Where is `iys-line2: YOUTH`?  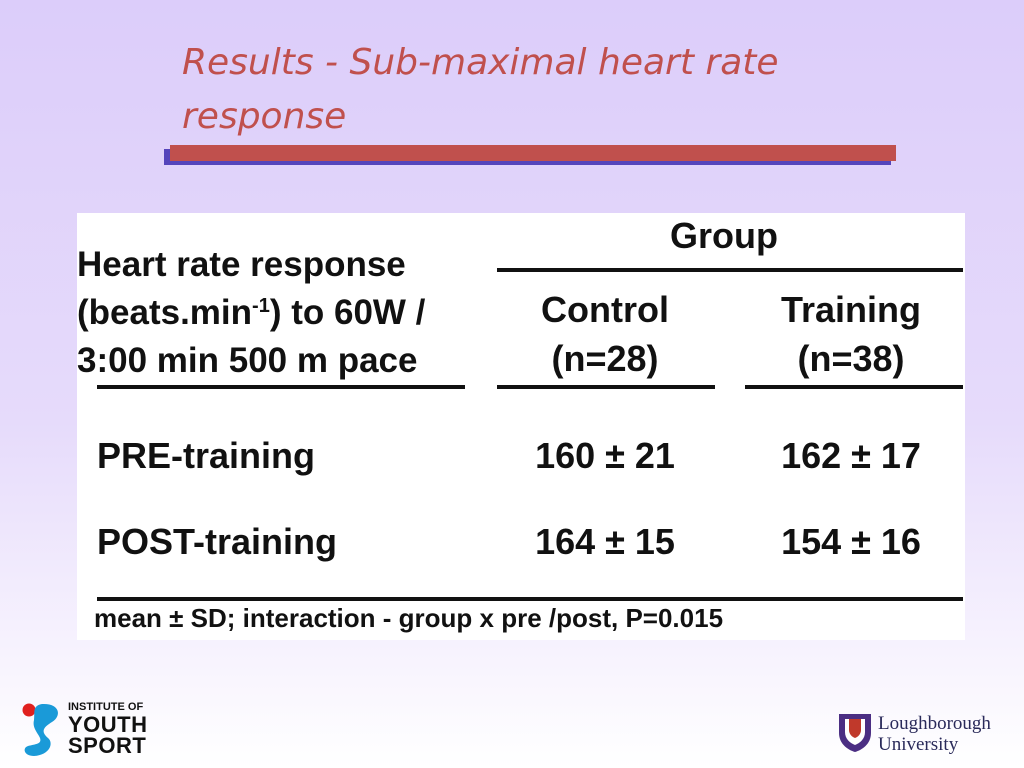 iys-line2: YOUTH is located at coordinates (108, 724).